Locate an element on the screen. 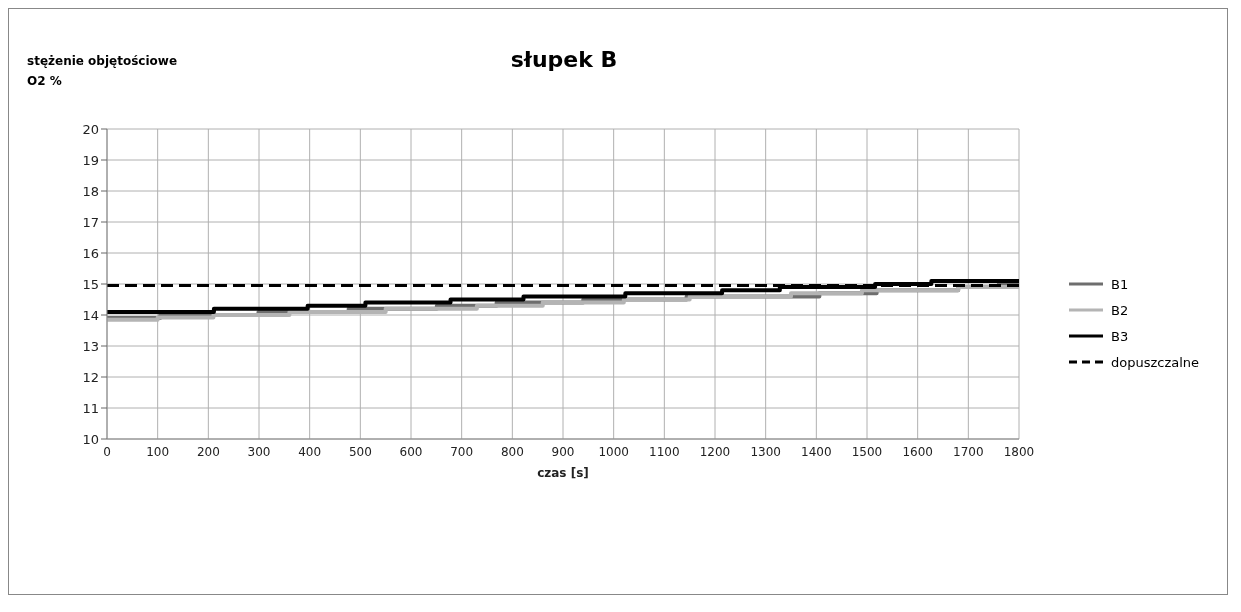 This screenshot has height=612, width=1241. y-tick-label: 10 is located at coordinates (90, 439).